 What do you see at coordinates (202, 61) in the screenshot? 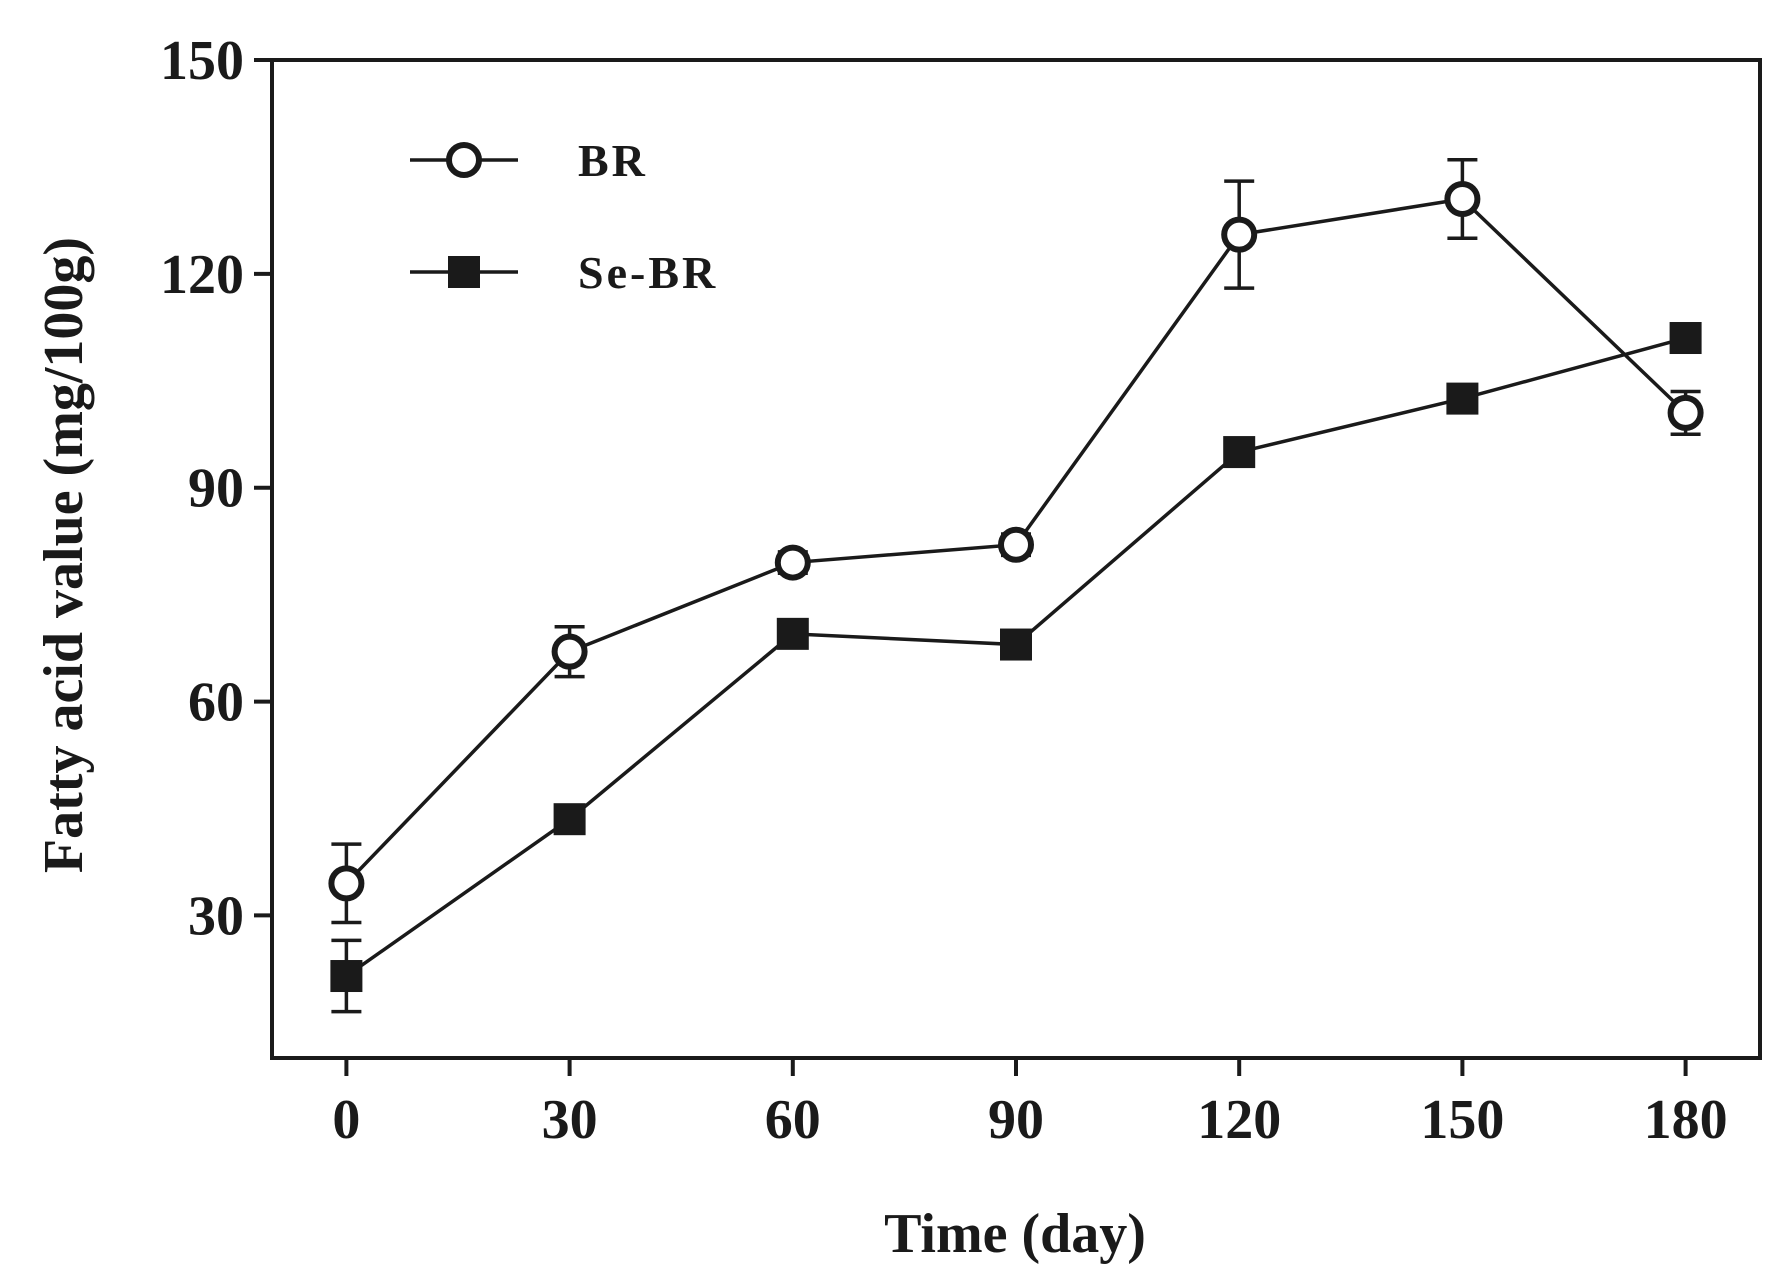
I see `y-tick-label-150: 150` at bounding box center [202, 61].